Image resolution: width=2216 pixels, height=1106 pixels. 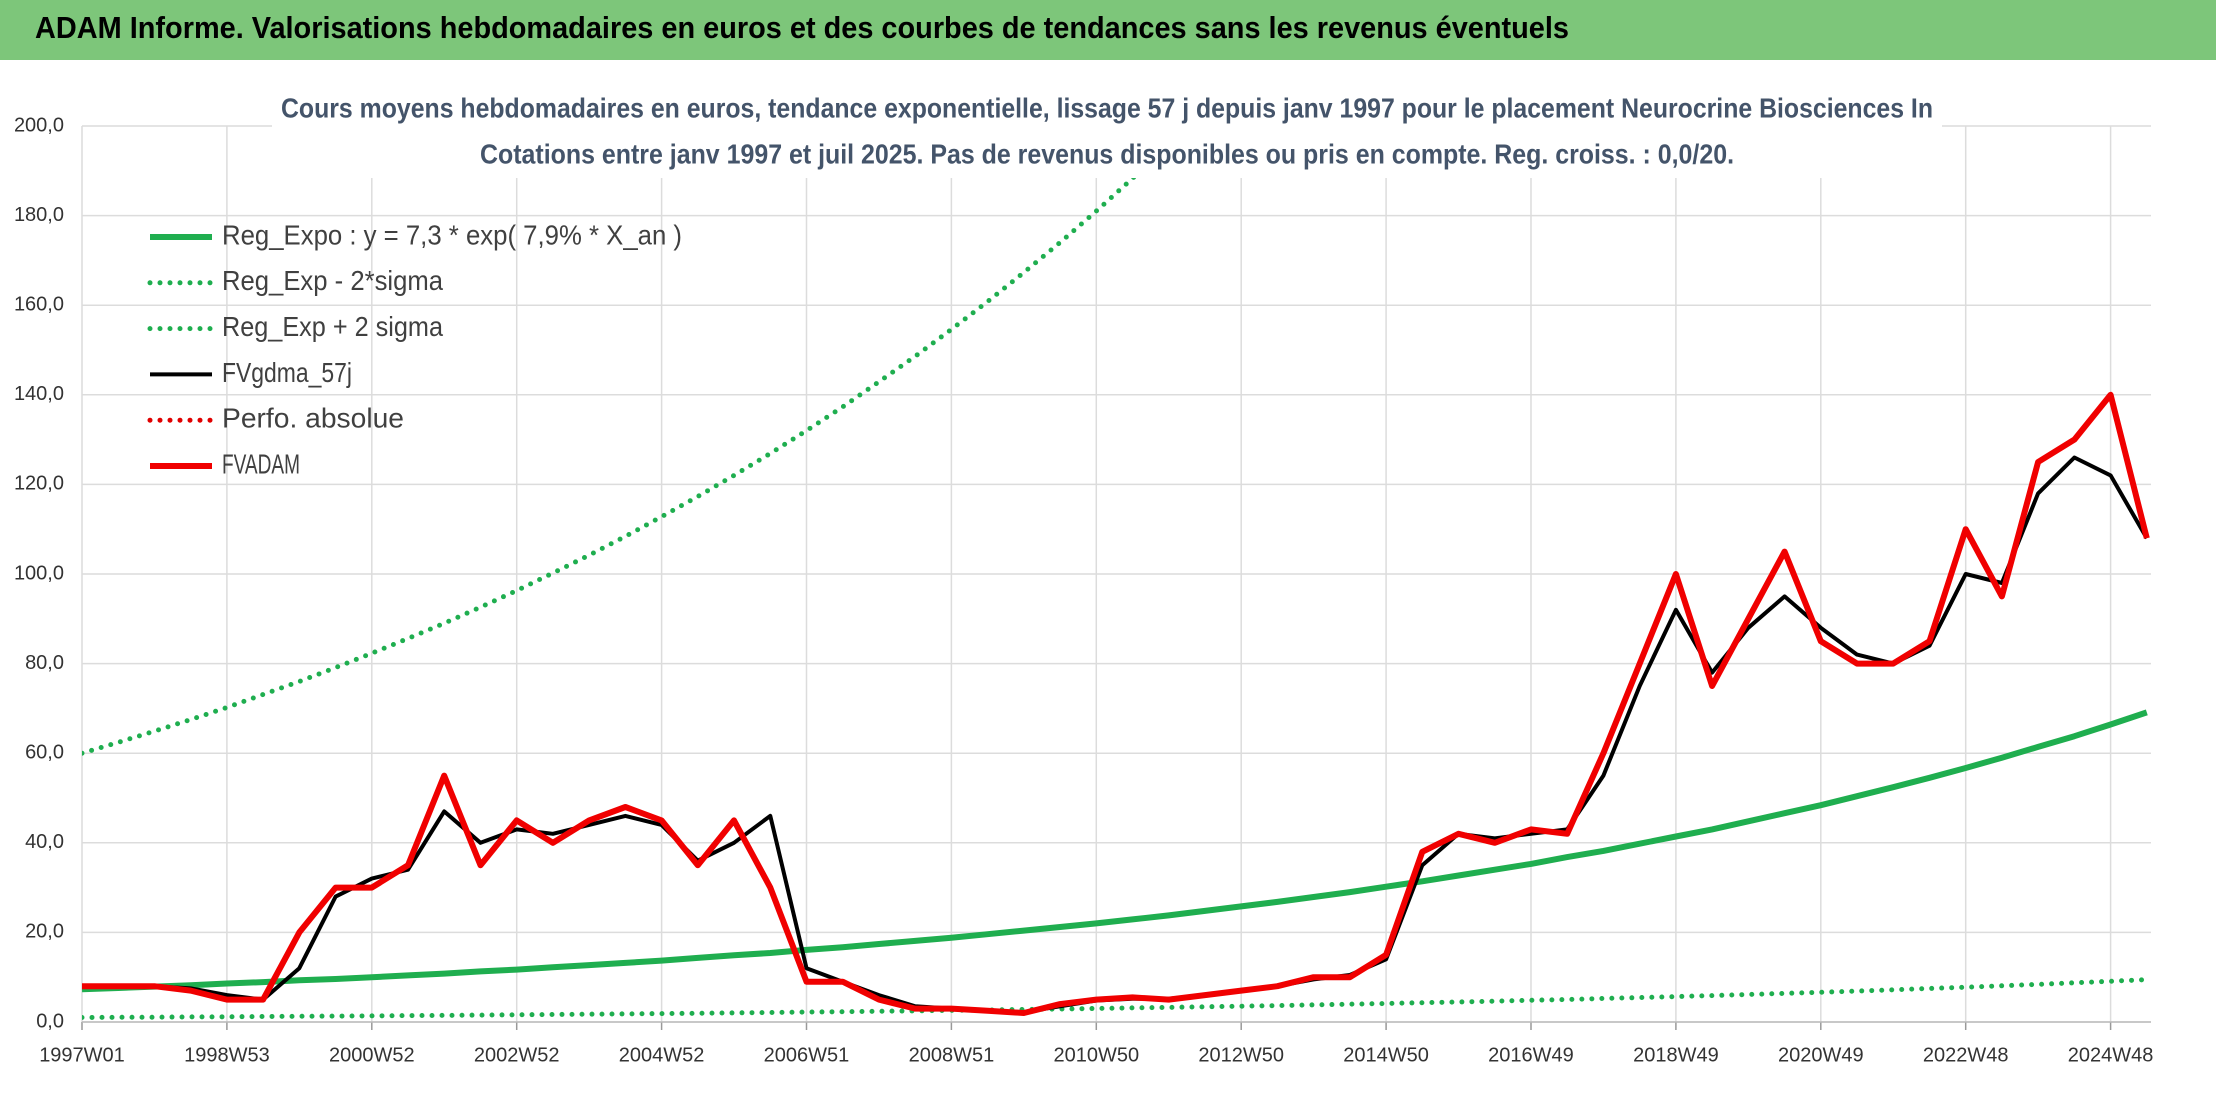 What do you see at coordinates (39, 125) in the screenshot?
I see `y-tick-label: 200,0` at bounding box center [39, 125].